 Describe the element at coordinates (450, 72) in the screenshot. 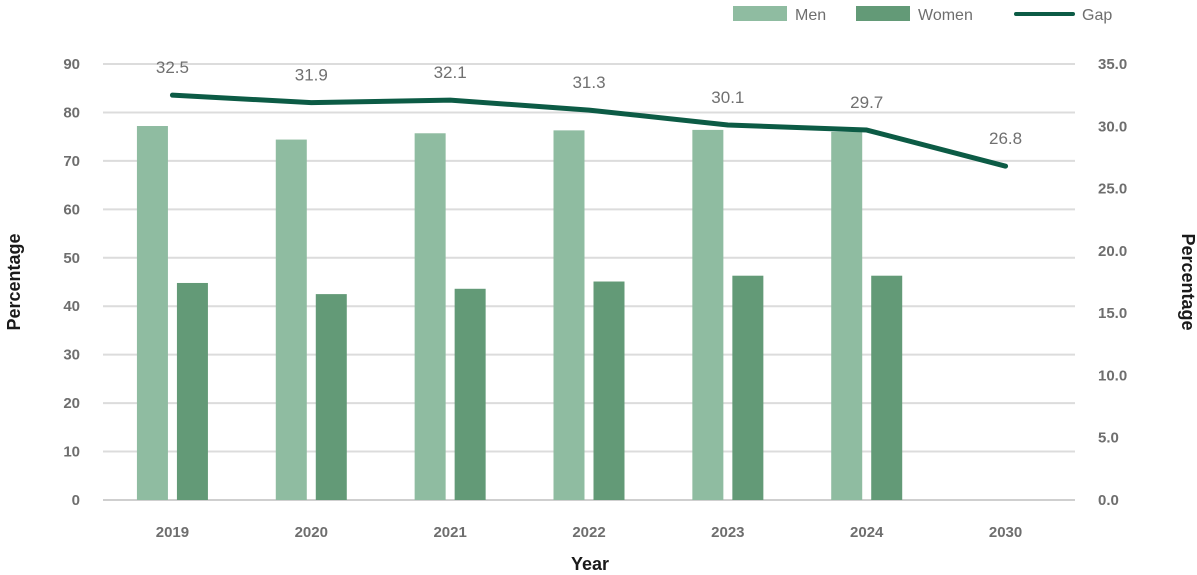

I see `gap-data-label: 32.1` at that location.